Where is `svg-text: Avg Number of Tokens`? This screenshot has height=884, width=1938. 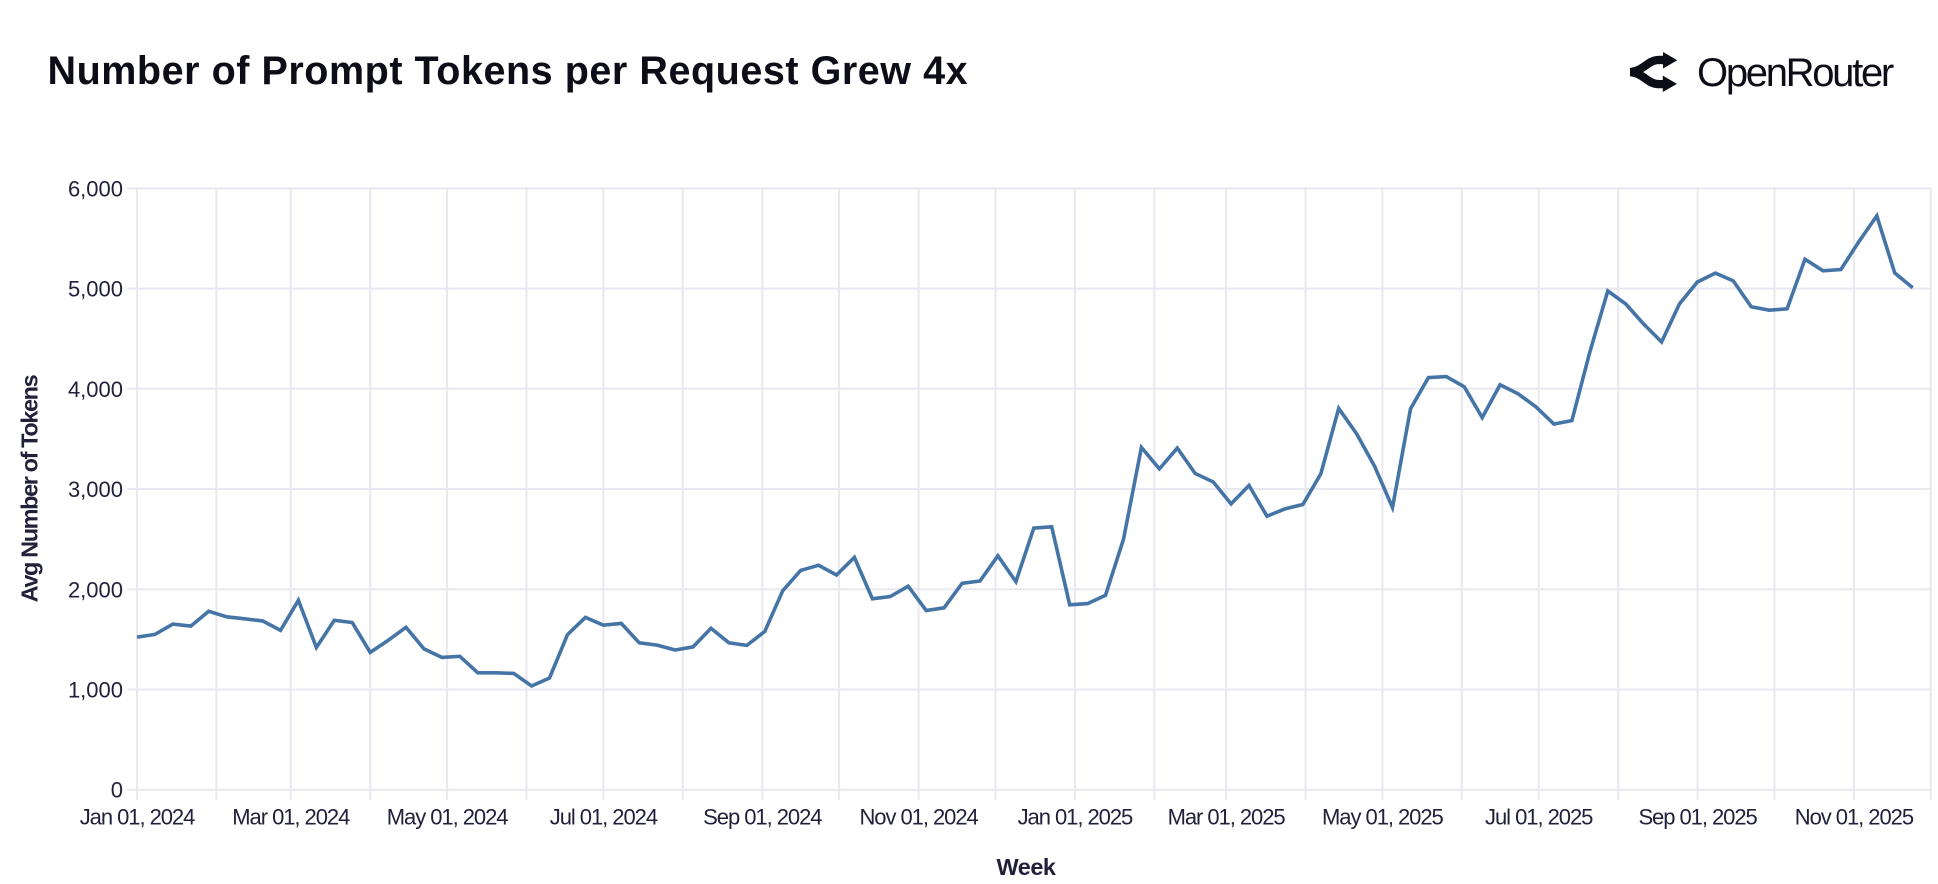
svg-text: Avg Number of Tokens is located at coordinates (30, 488).